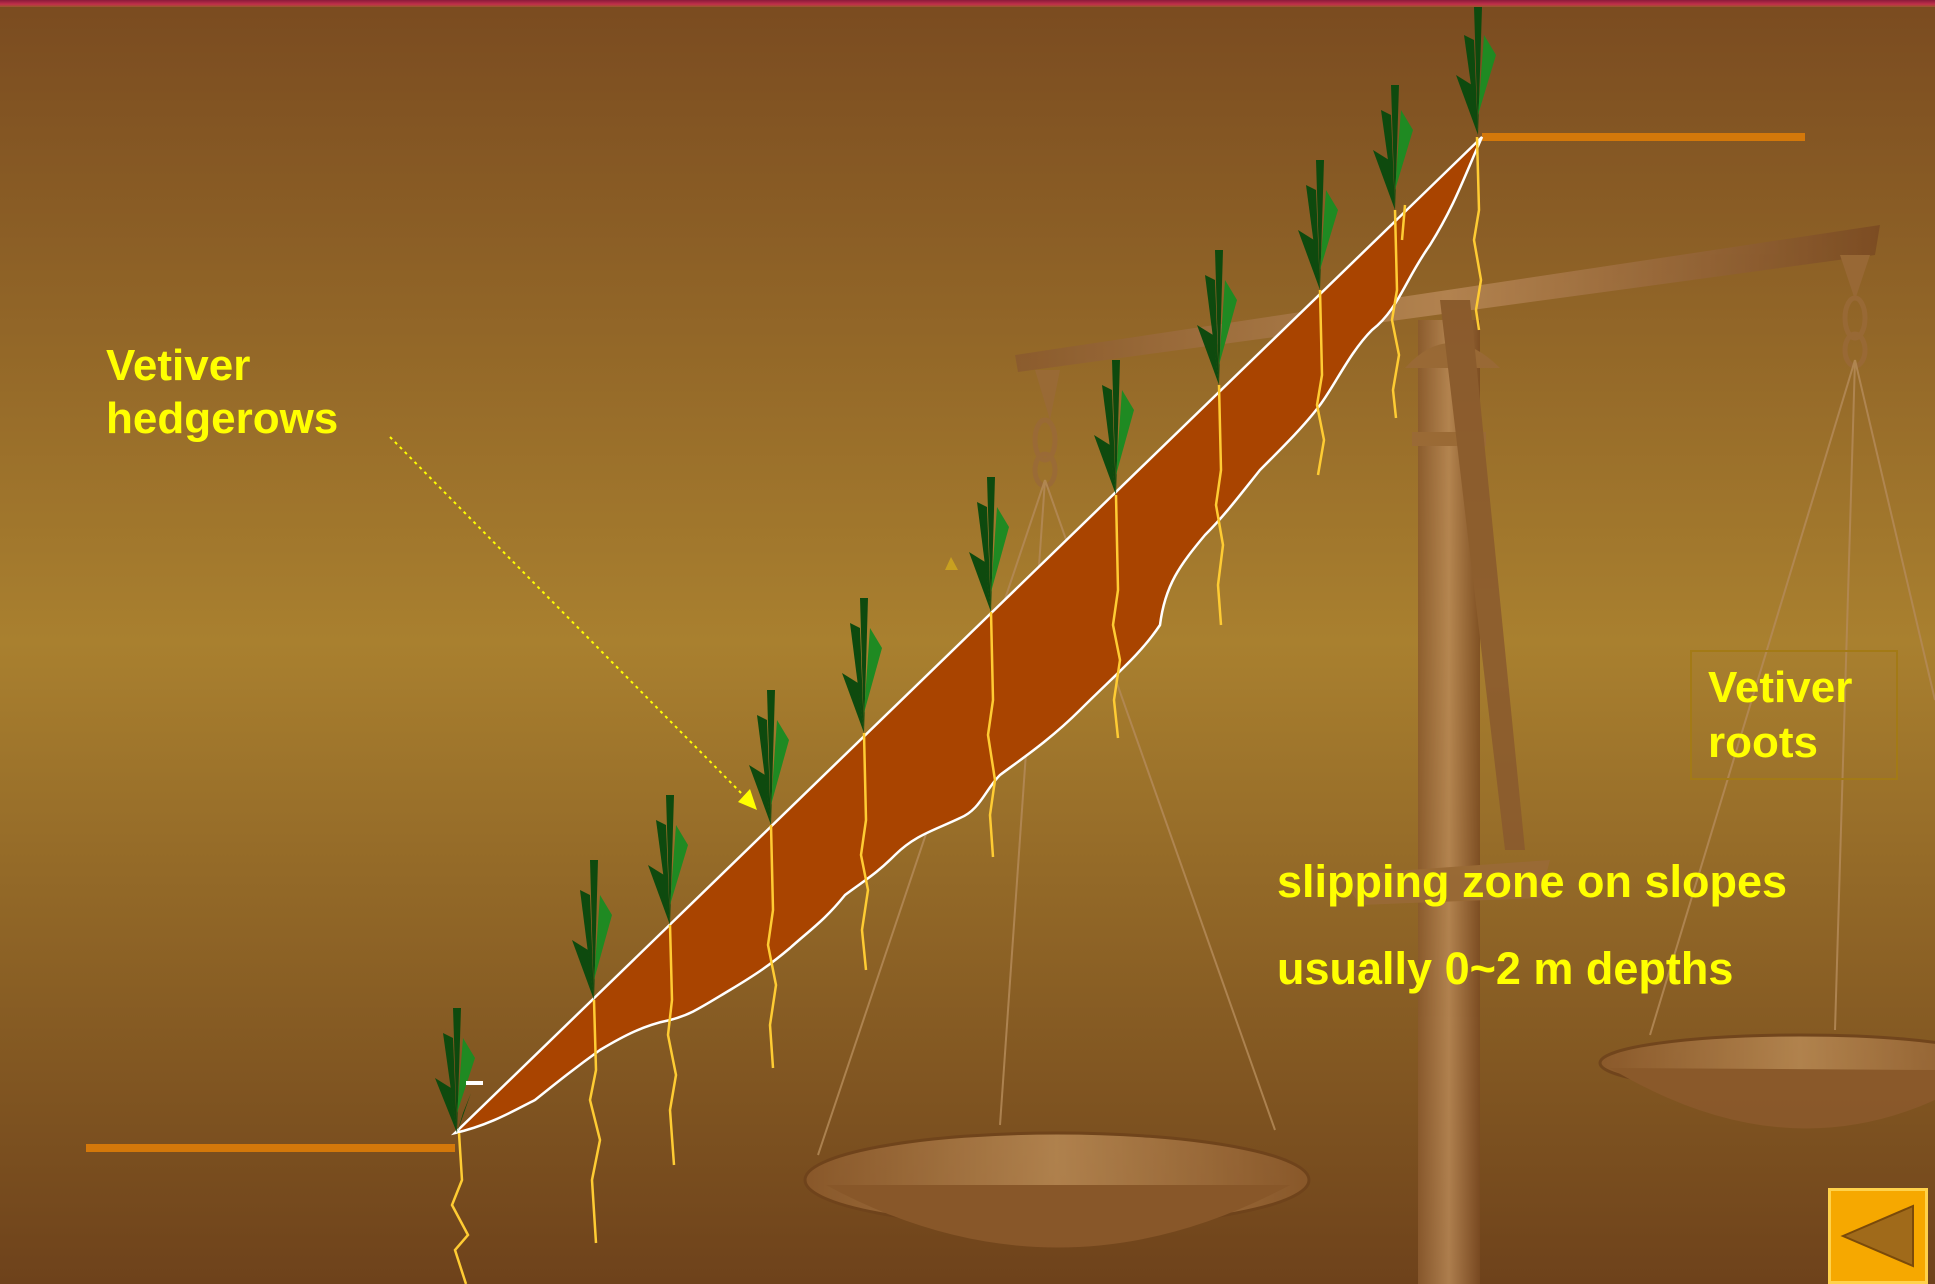 Image resolution: width=1935 pixels, height=1284 pixels. Describe the element at coordinates (222, 418) in the screenshot. I see `vetiver-hedgerows-label-line-2: hedgerows` at that location.